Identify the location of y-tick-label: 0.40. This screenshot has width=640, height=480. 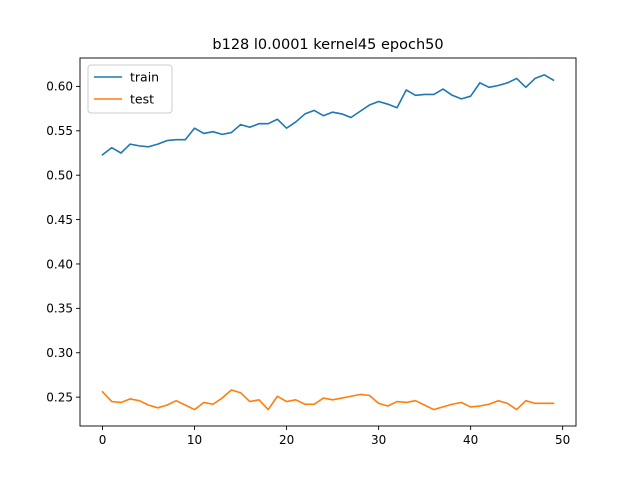
(59, 264).